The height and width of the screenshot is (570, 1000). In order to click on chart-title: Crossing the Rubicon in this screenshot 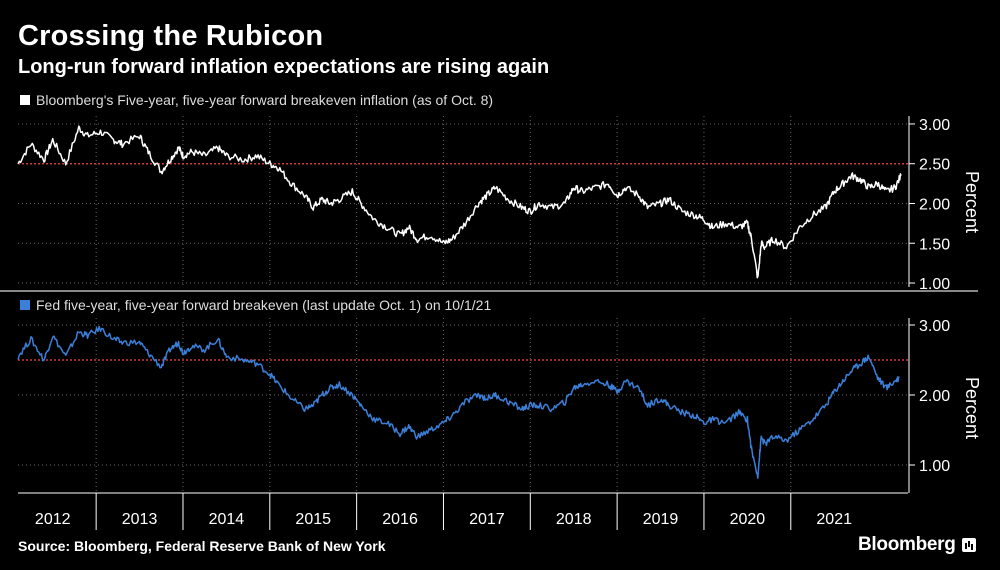, I will do `click(171, 36)`.